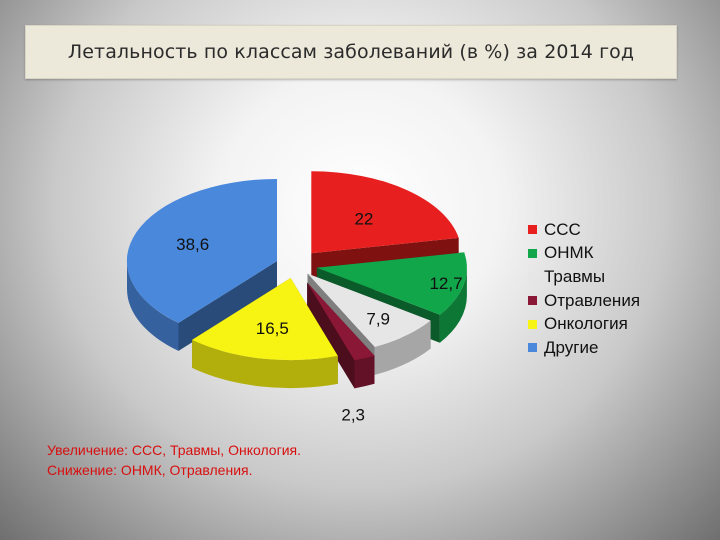 This screenshot has height=540, width=720. I want to click on slice-другие-side, so click(152, 306).